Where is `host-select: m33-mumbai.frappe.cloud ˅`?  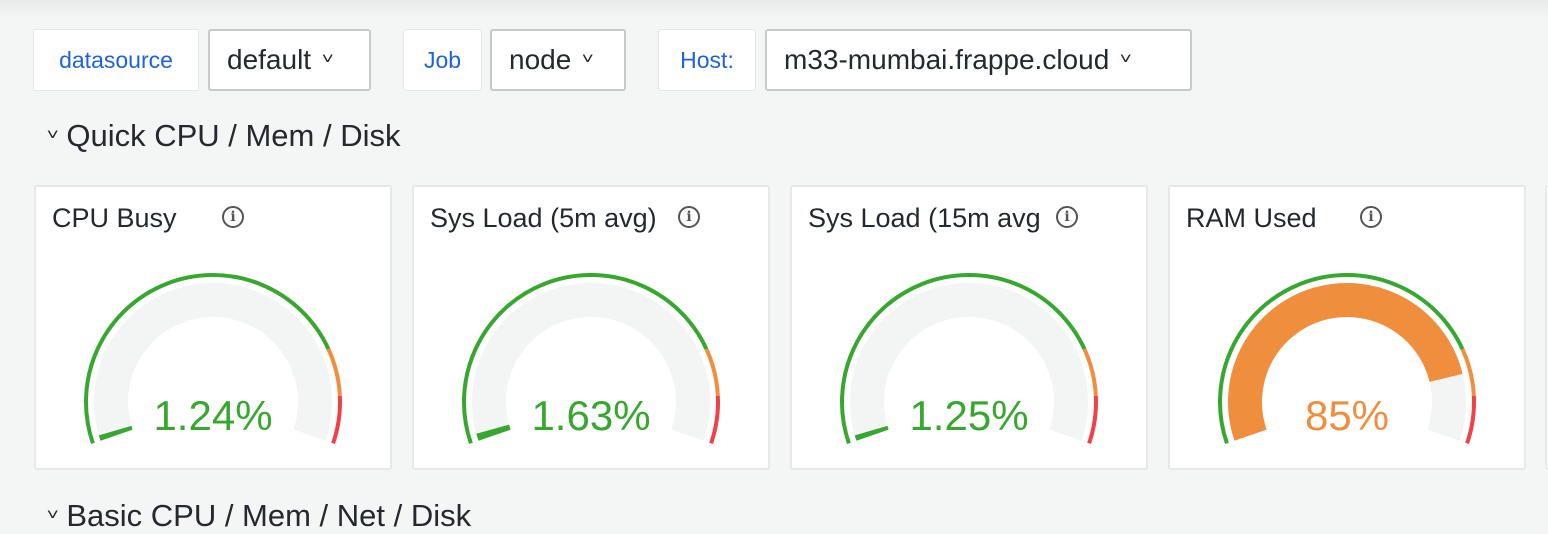 host-select: m33-mumbai.frappe.cloud ˅ is located at coordinates (978, 60).